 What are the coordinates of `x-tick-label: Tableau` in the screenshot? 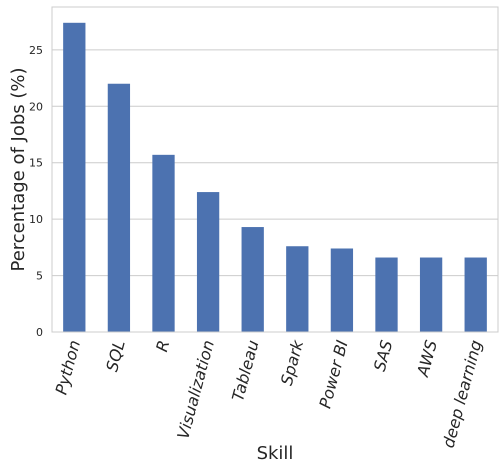 It's located at (245, 370).